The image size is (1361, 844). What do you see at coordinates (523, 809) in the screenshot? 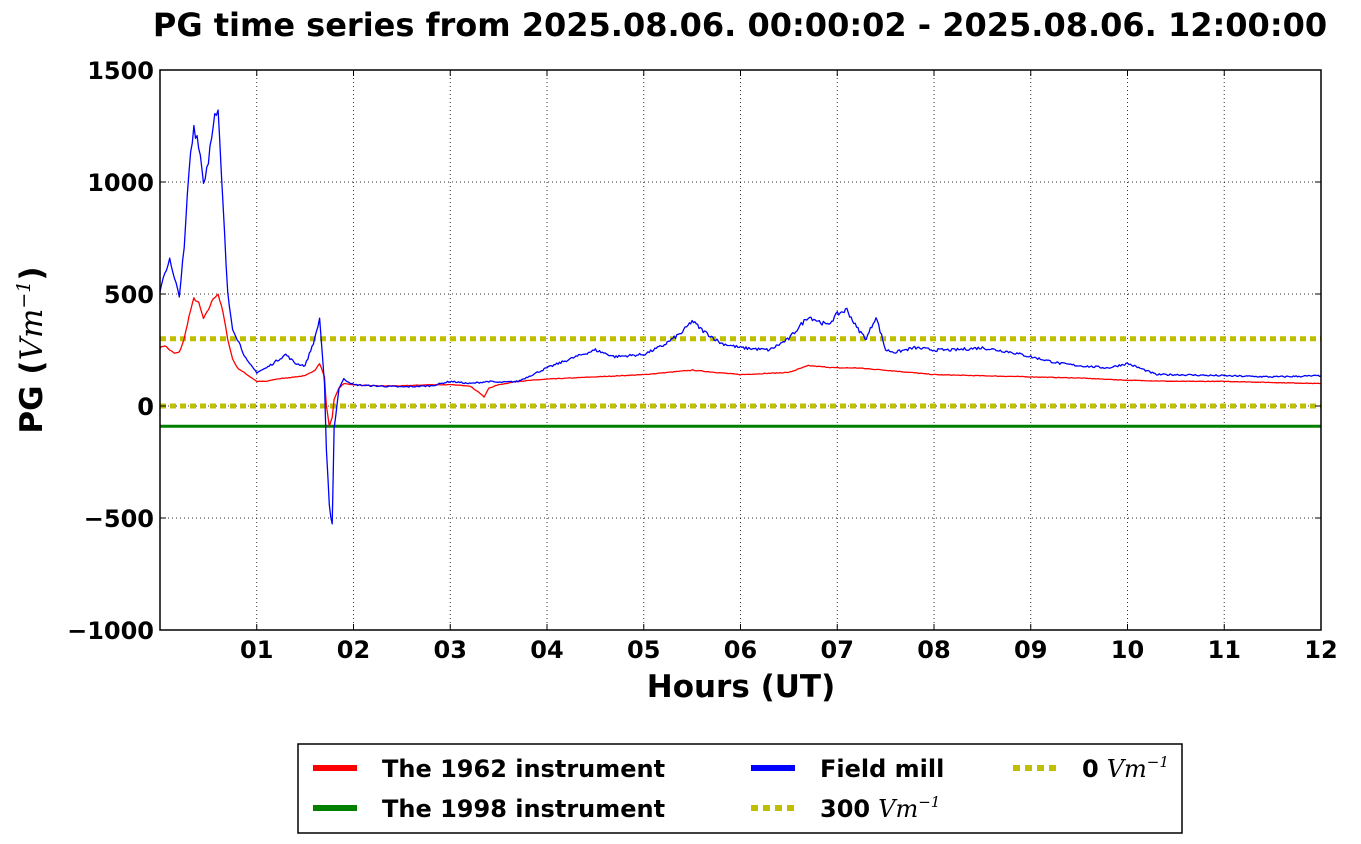
I see `legend-label: The 1998 instrument` at bounding box center [523, 809].